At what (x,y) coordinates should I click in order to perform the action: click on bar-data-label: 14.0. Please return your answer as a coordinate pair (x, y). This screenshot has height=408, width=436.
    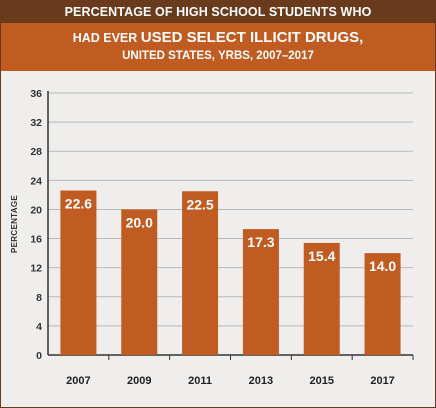
    Looking at the image, I should click on (382, 266).